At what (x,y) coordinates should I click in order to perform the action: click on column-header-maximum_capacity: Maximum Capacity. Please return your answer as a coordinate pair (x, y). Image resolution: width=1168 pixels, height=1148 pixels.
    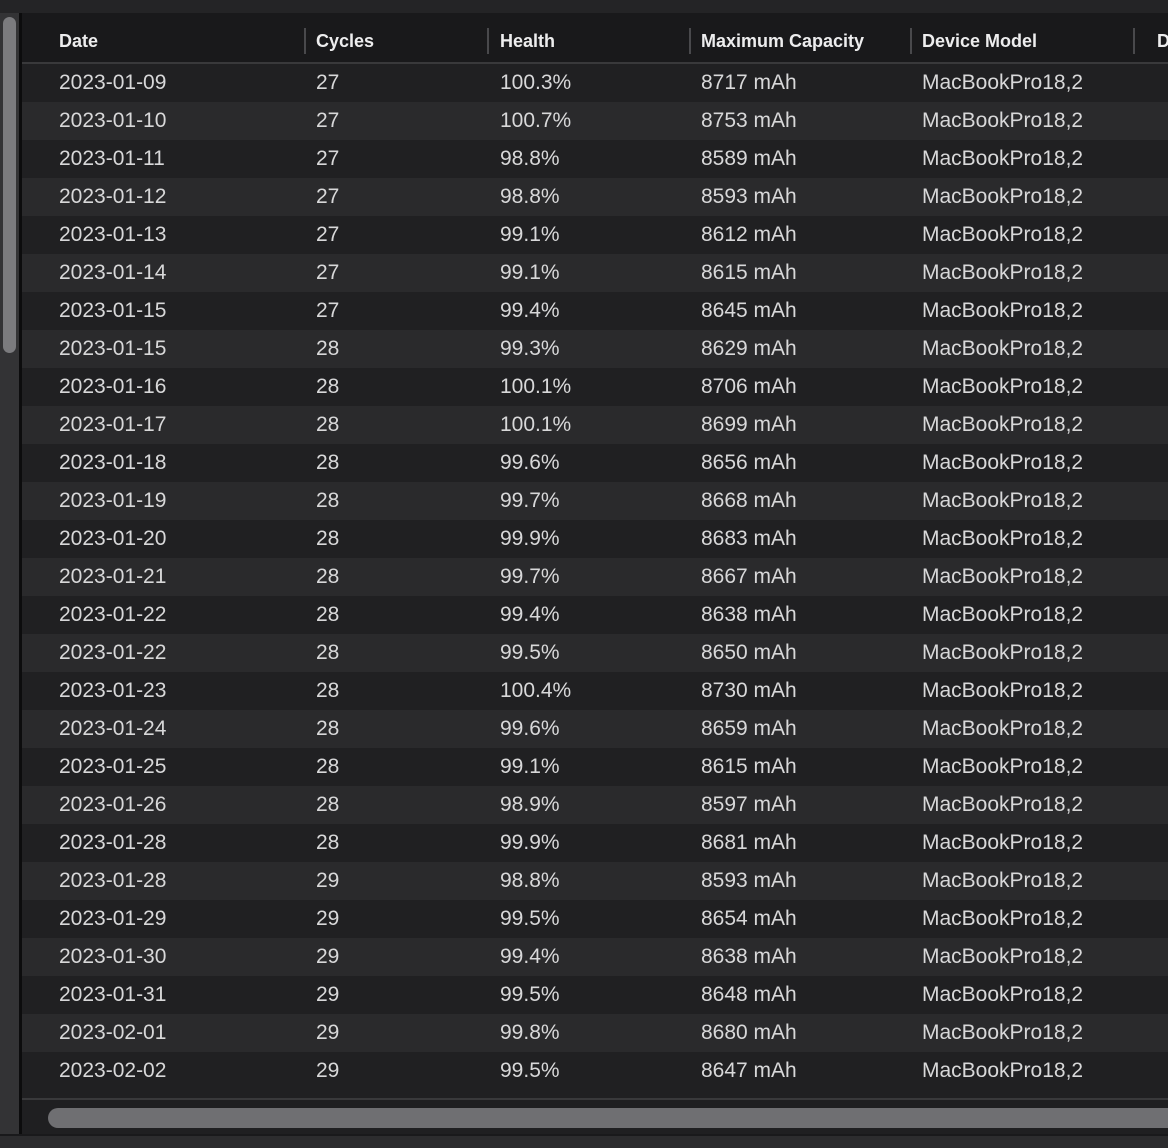
    Looking at the image, I should click on (799, 37).